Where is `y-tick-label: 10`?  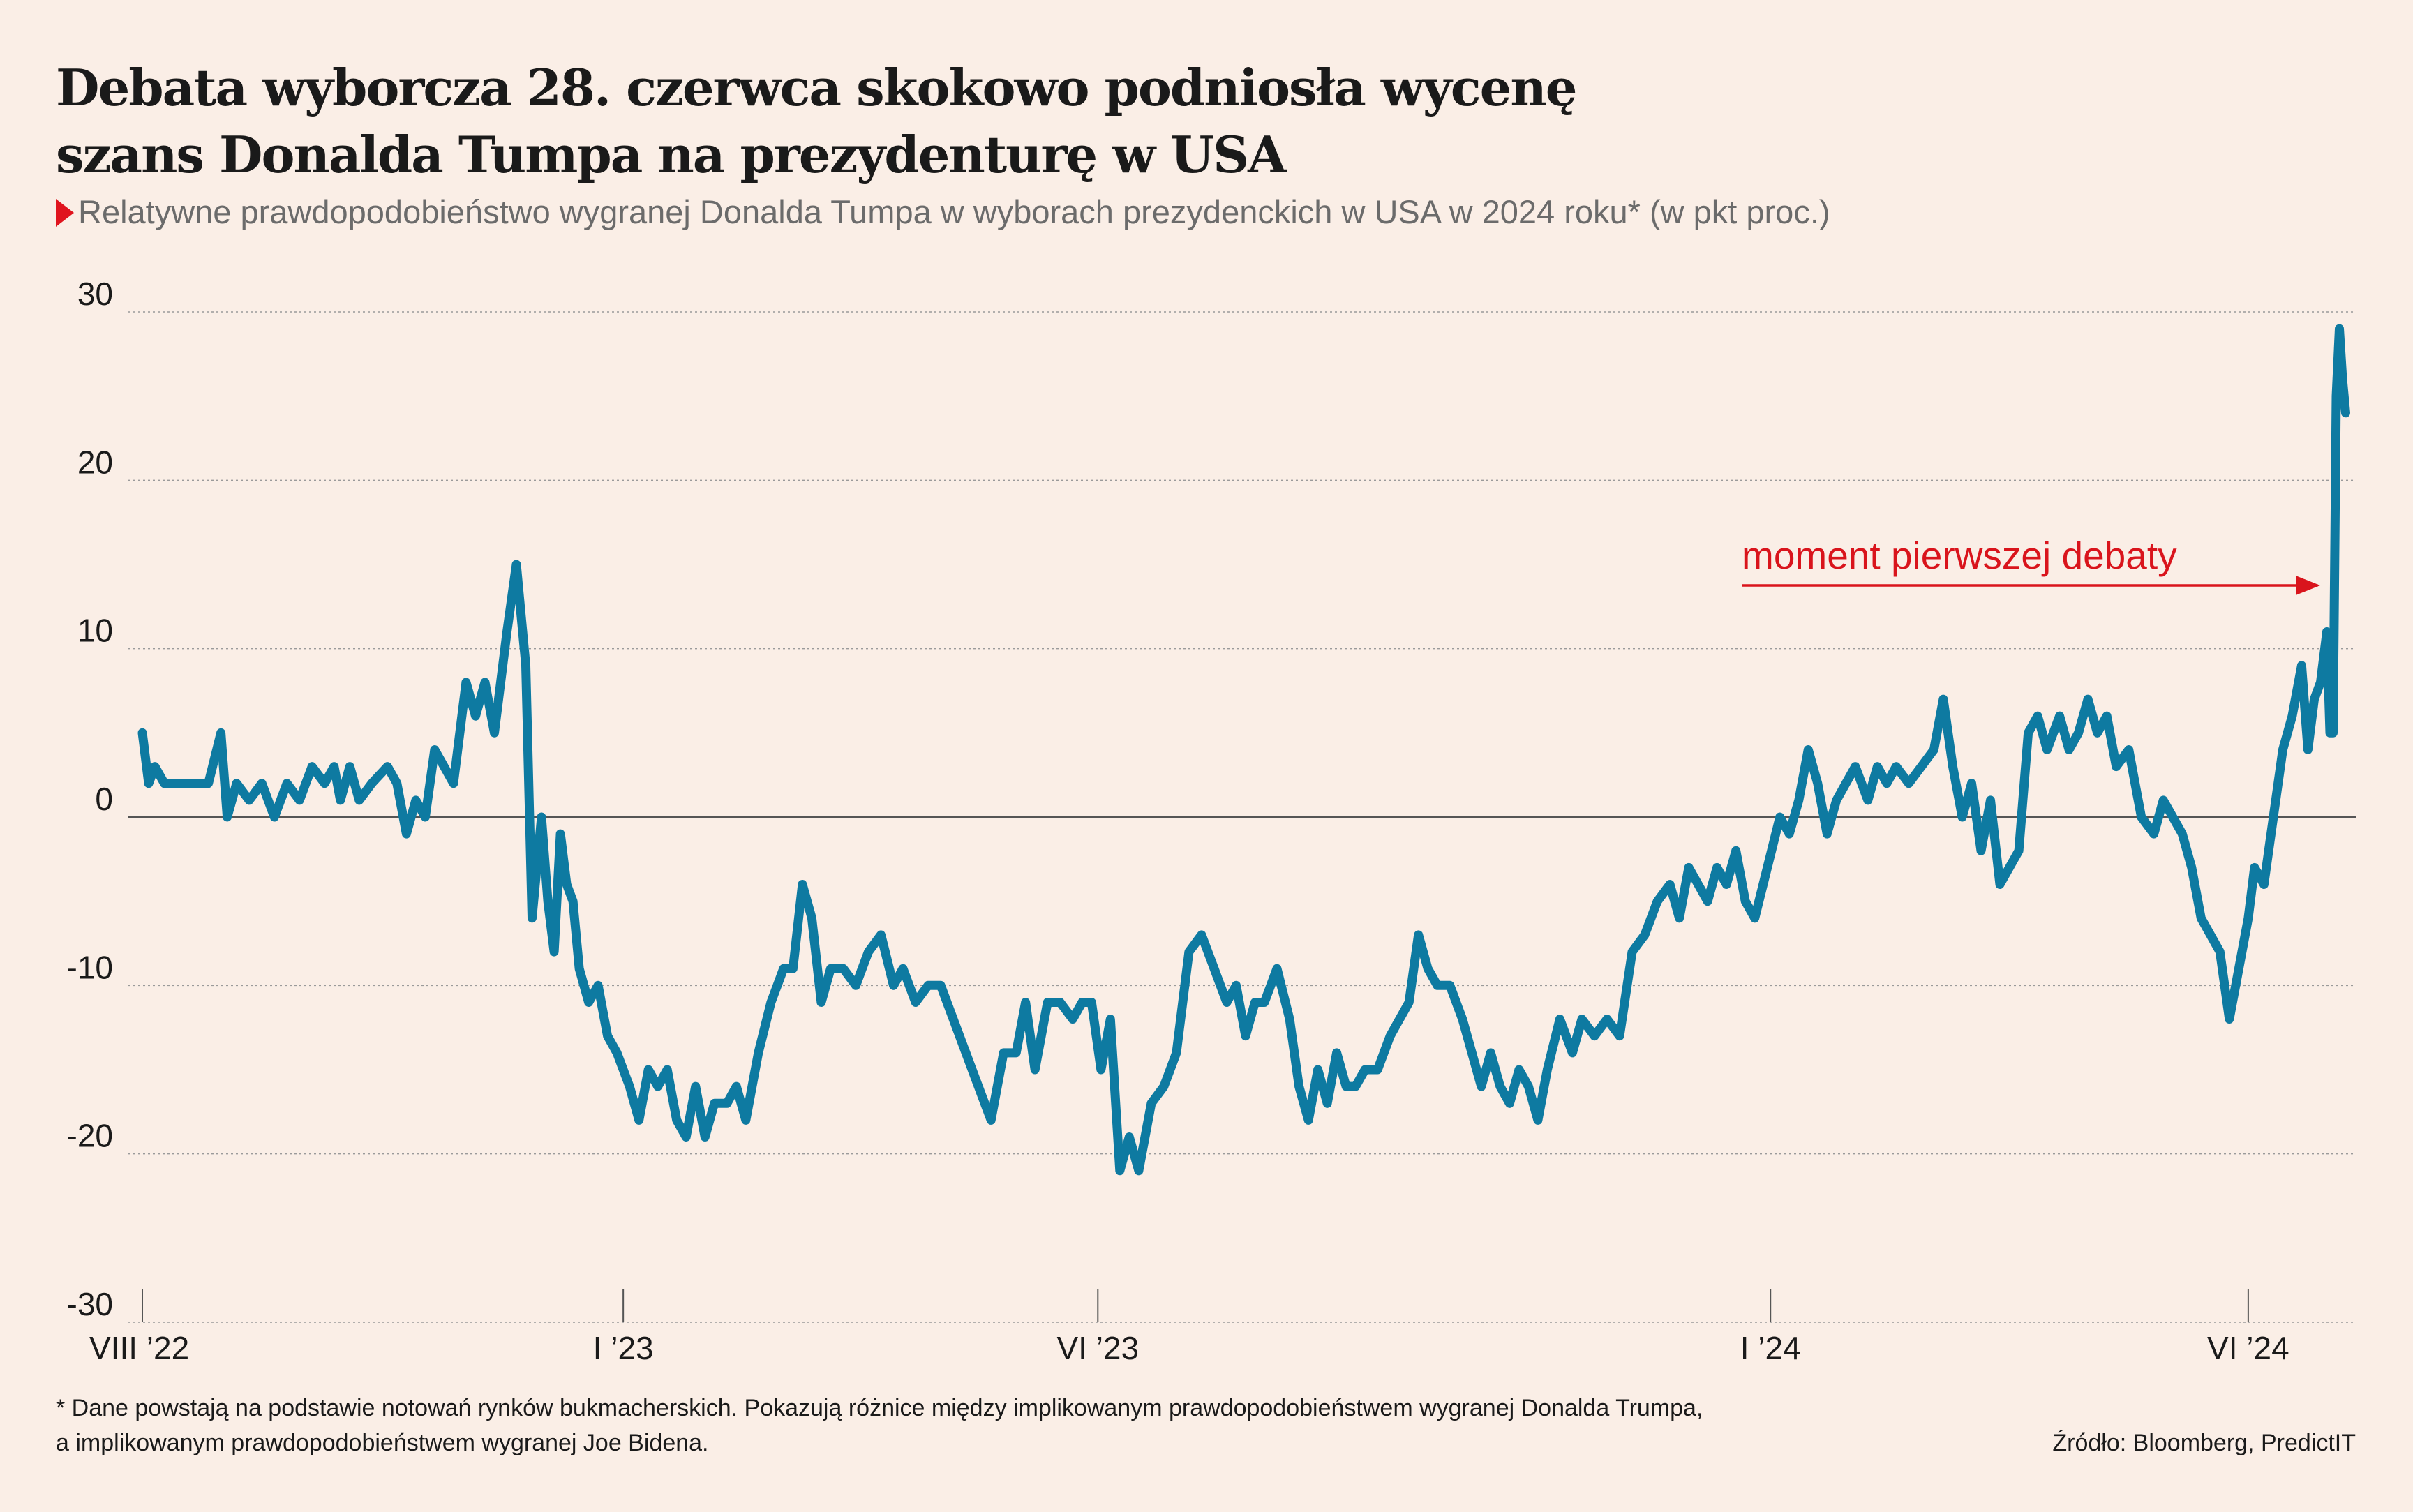 y-tick-label: 10 is located at coordinates (95, 631).